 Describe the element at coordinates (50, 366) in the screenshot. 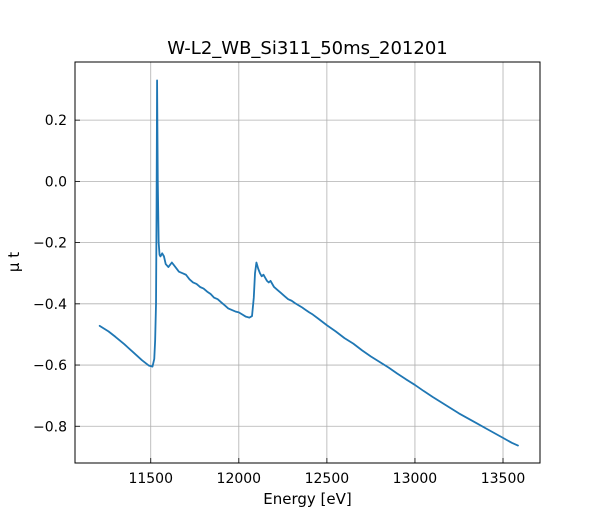

I see `y-tick-label: −0.6` at that location.